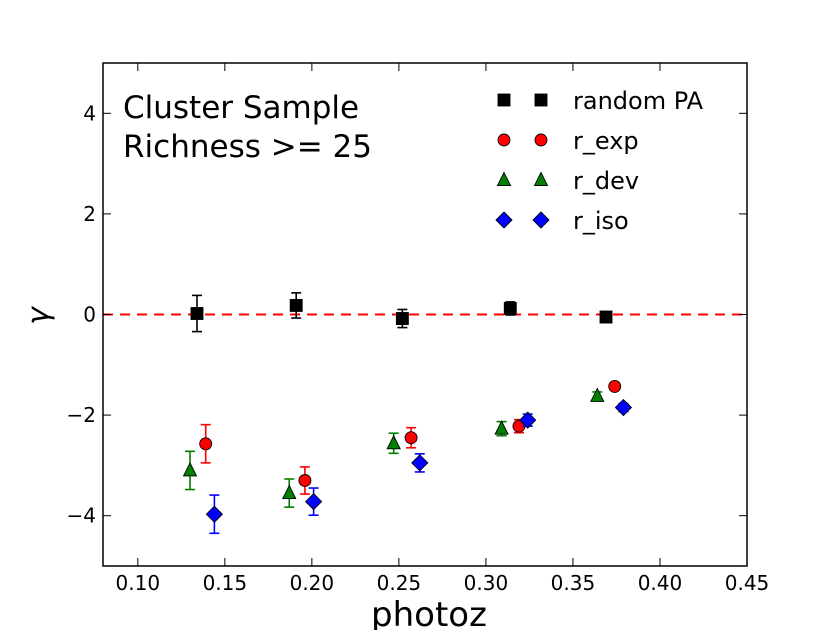 The height and width of the screenshot is (630, 830). What do you see at coordinates (601, 221) in the screenshot?
I see `legend-label: r_iso` at bounding box center [601, 221].